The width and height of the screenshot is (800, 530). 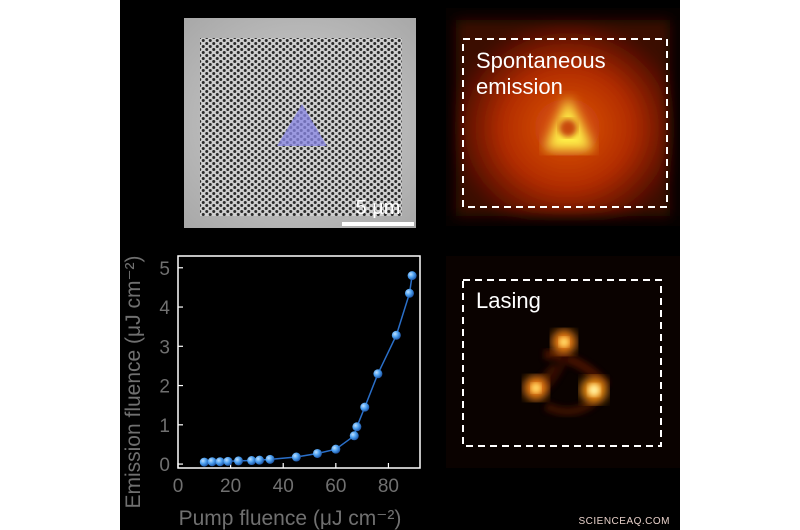 What do you see at coordinates (164, 465) in the screenshot?
I see `y-tick-label: 0` at bounding box center [164, 465].